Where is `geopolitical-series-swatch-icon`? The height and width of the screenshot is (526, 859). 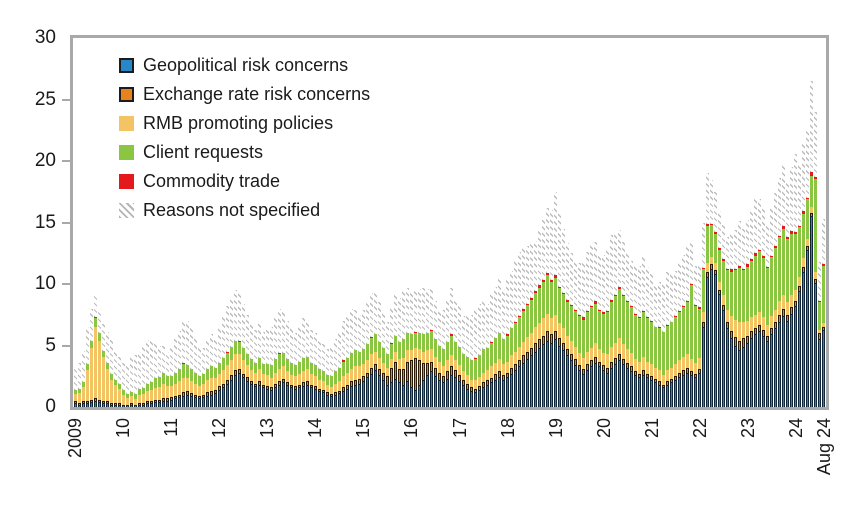 geopolitical-series-swatch-icon is located at coordinates (126, 65).